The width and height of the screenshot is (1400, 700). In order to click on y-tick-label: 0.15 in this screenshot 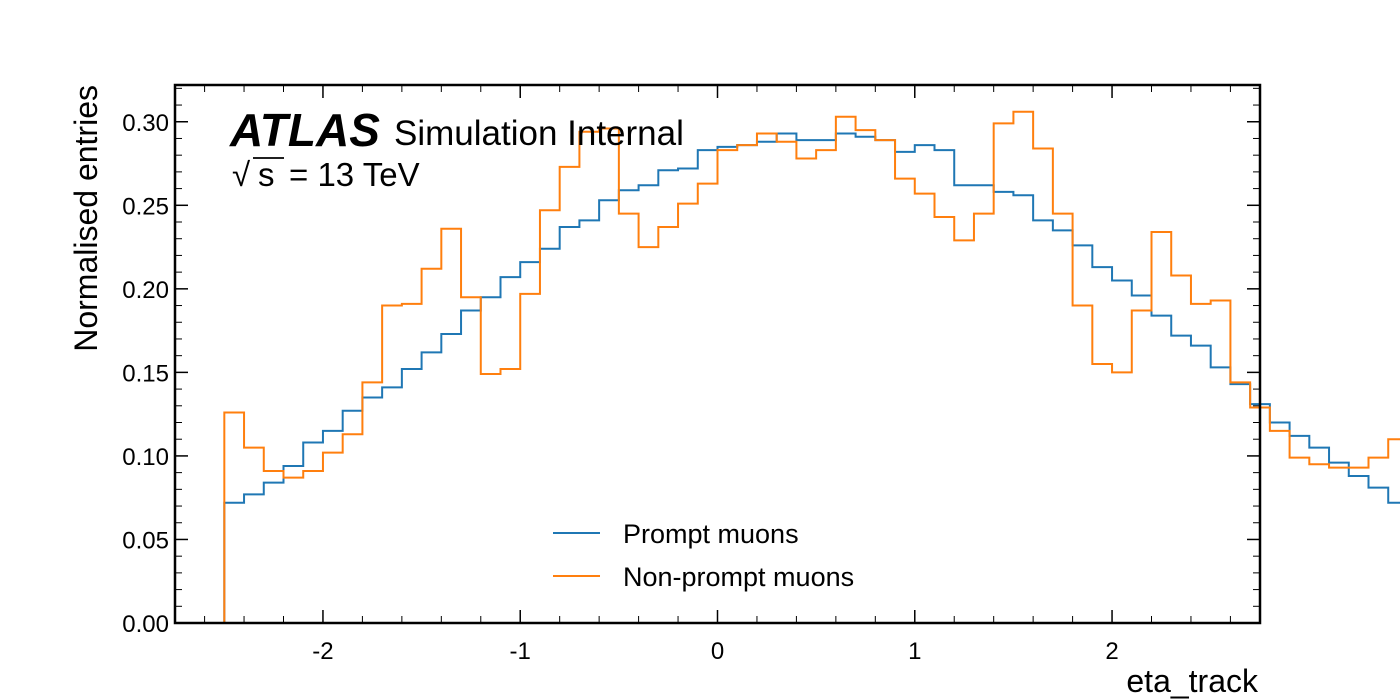, I will do `click(145, 373)`.